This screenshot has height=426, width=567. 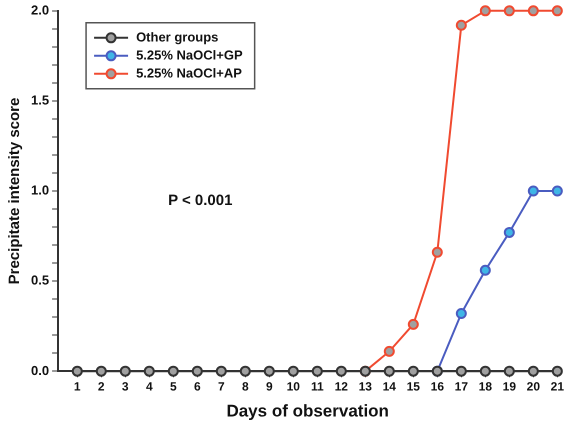 What do you see at coordinates (341, 387) in the screenshot?
I see `x-tick-label: 12` at bounding box center [341, 387].